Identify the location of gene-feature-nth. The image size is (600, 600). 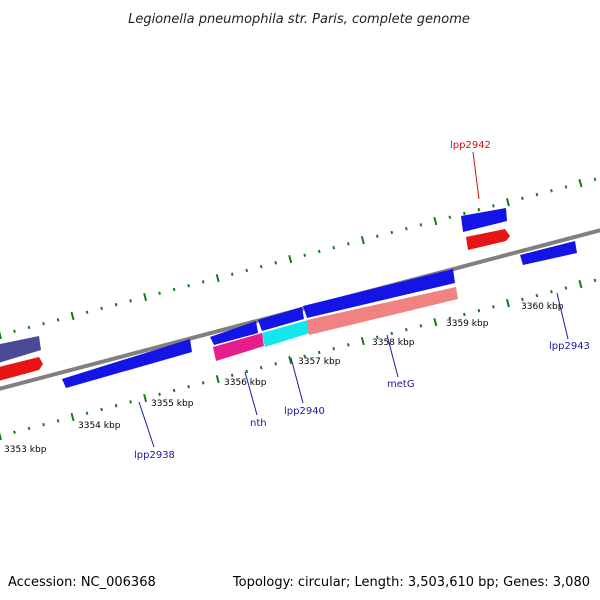
(238, 347).